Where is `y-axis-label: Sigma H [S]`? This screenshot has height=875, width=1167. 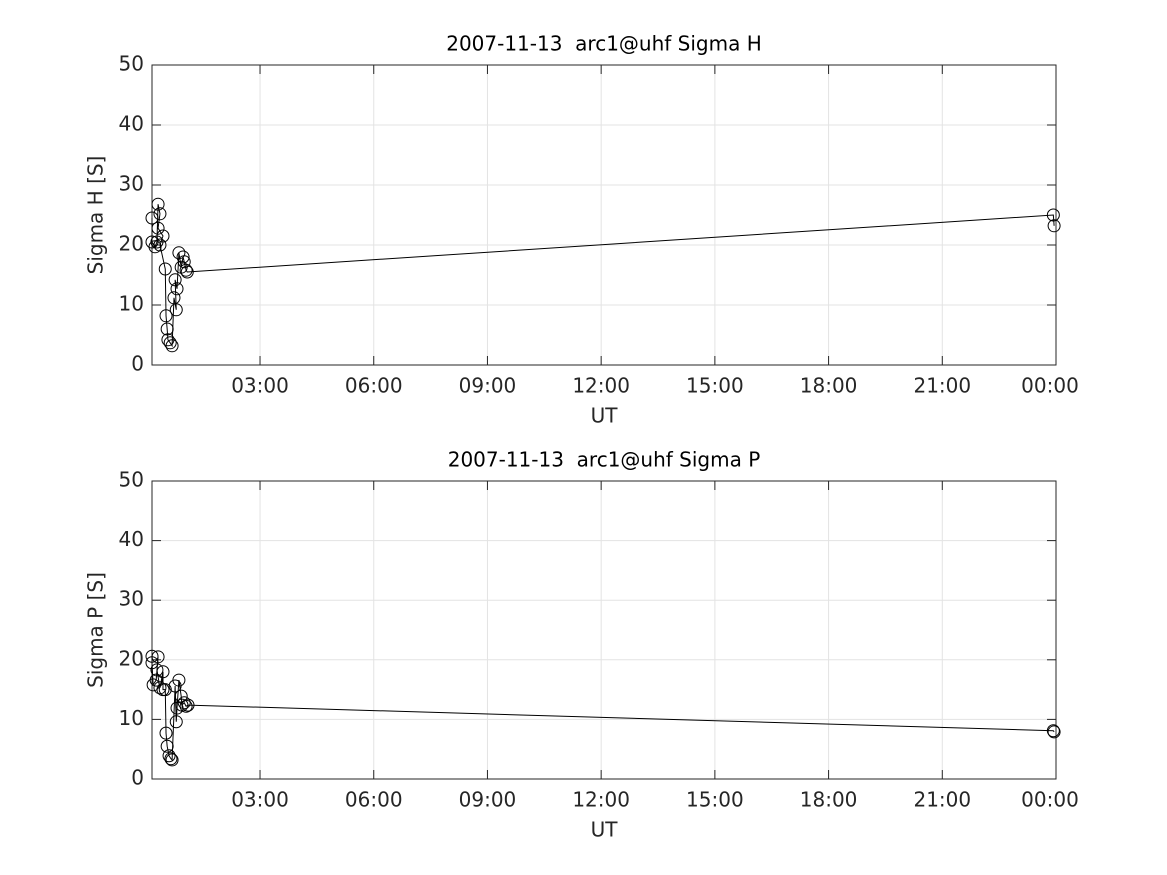 y-axis-label: Sigma H [S] is located at coordinates (96, 215).